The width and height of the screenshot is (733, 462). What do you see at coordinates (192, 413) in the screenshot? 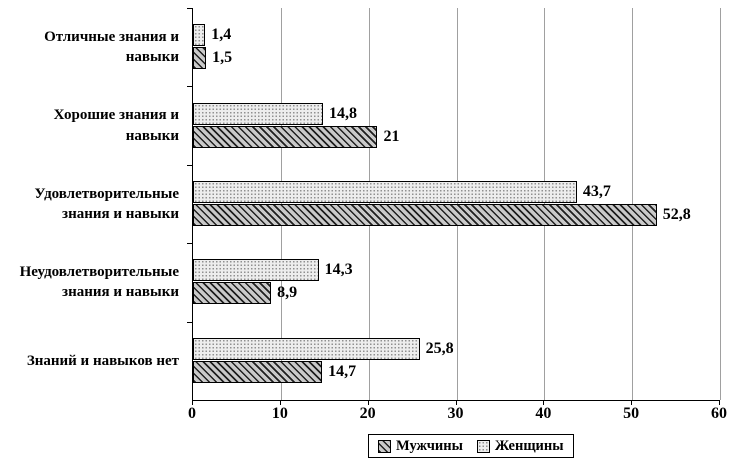
I see `x-tick-label: 0` at bounding box center [192, 413].